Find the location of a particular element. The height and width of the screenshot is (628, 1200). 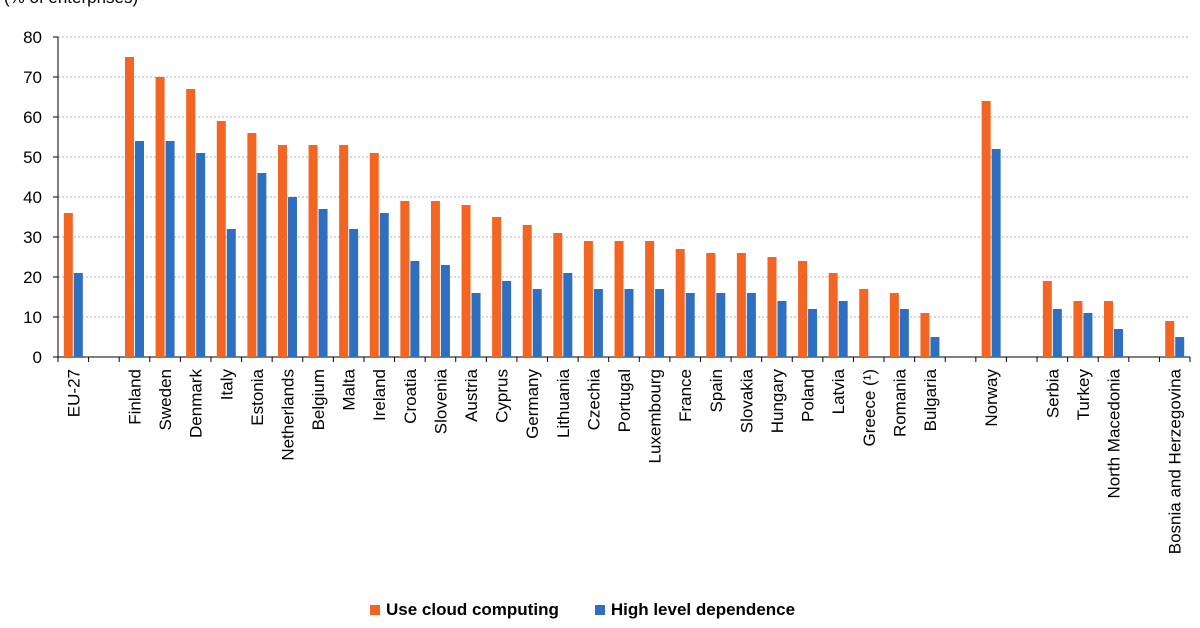

x-category-label: Netherlands is located at coordinates (287, 415).